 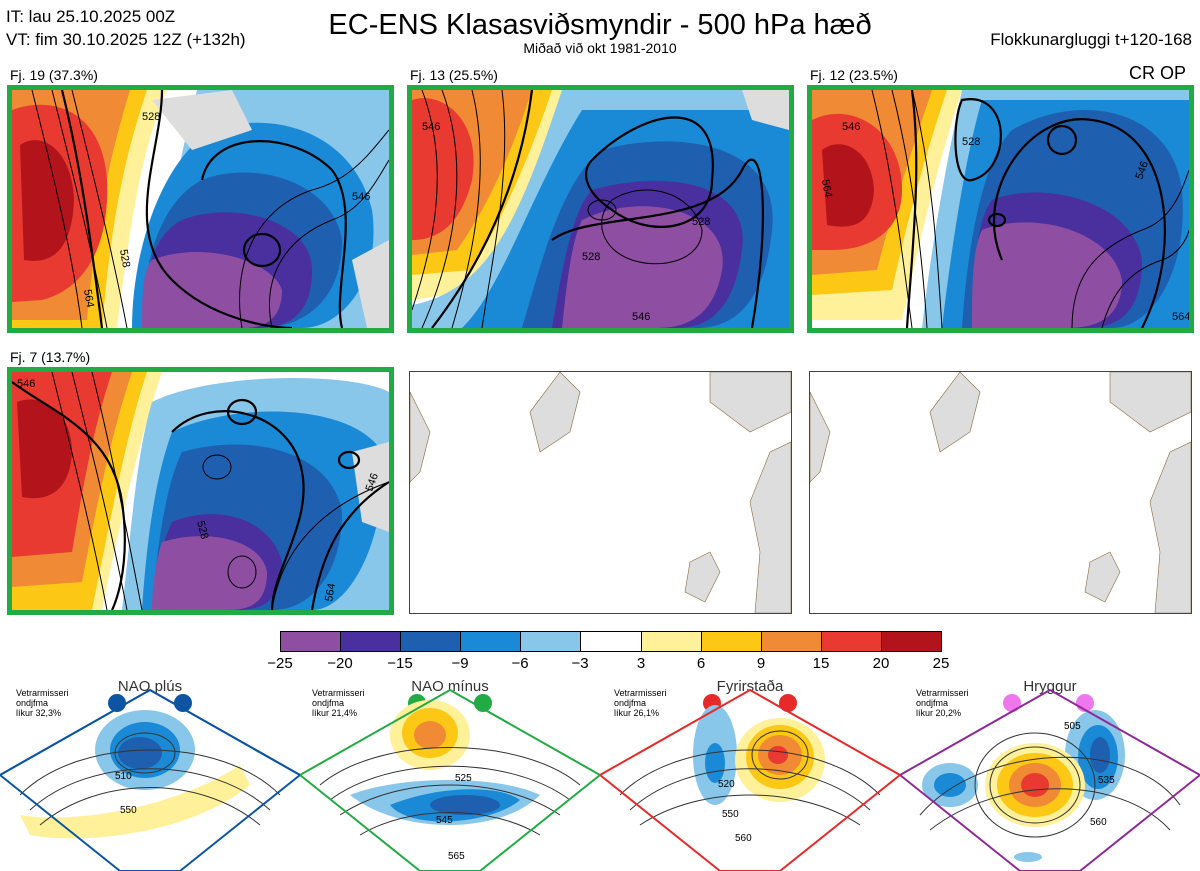 What do you see at coordinates (942, 703) in the screenshot?
I see `regime-note: Vetrarmisseri ondjfma líkur 20,2%` at bounding box center [942, 703].